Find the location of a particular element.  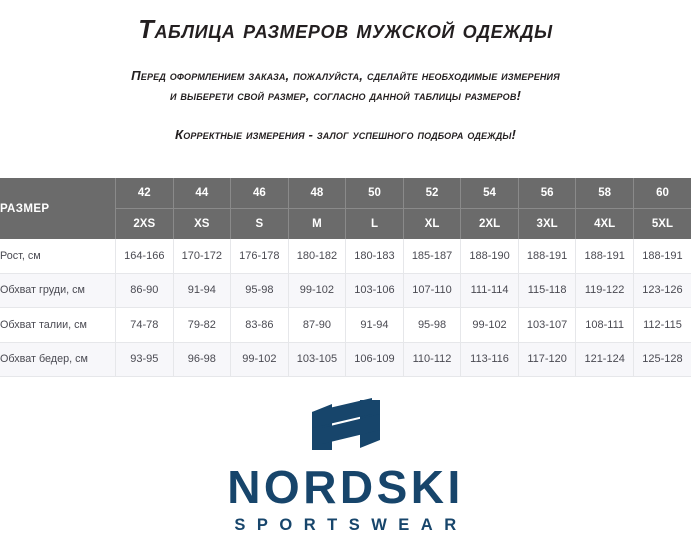

header-numeric-size: 60 is located at coordinates (662, 193).